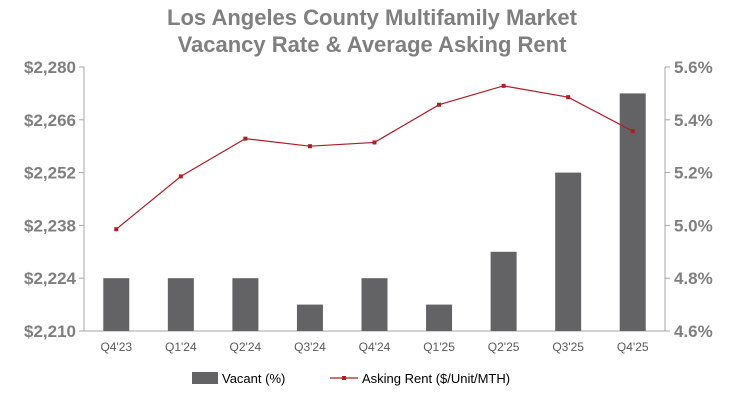  What do you see at coordinates (693, 225) in the screenshot?
I see `right-tick-label: 5.0%` at bounding box center [693, 225].